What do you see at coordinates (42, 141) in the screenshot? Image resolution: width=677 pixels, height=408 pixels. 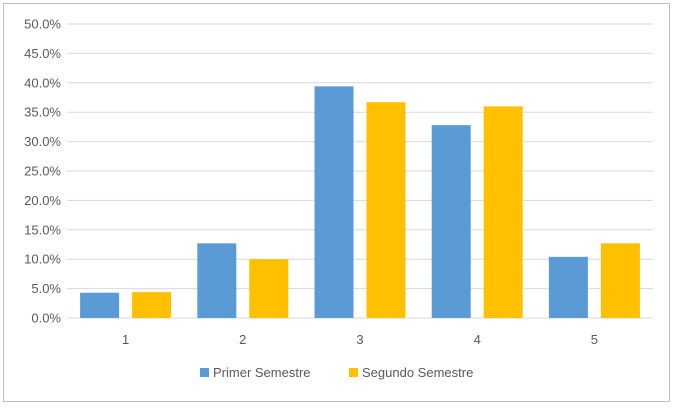 I see `y-tick-label: 30.0%` at bounding box center [42, 141].